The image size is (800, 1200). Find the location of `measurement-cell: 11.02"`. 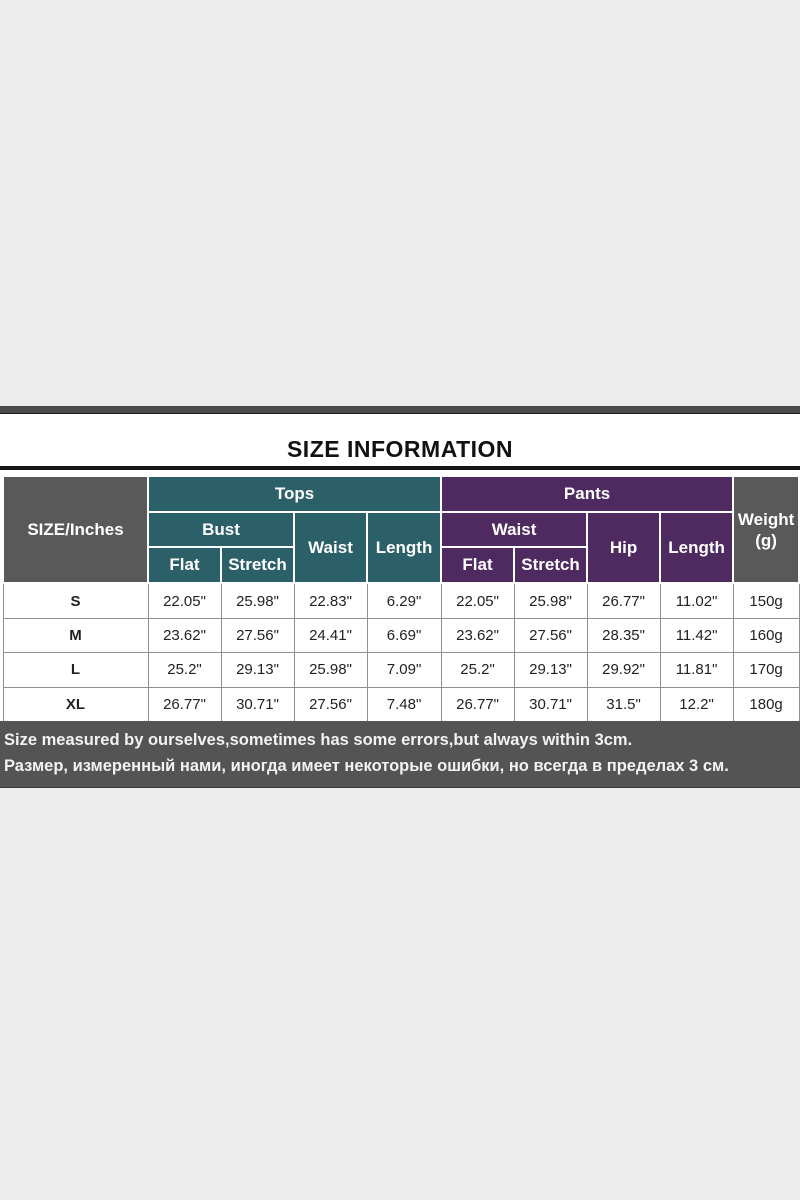

measurement-cell: 11.02" is located at coordinates (696, 600).